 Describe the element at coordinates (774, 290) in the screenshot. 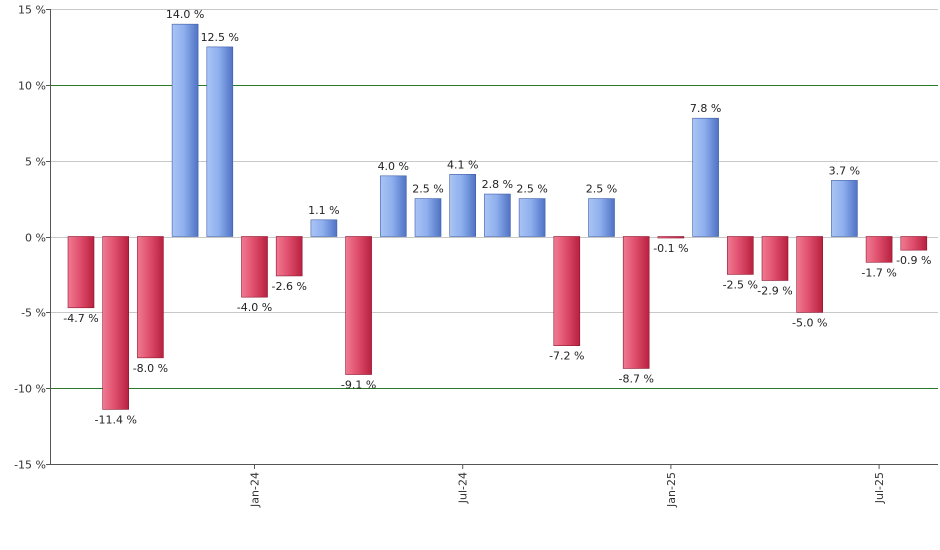

I see `data-label: -2.9 %` at that location.